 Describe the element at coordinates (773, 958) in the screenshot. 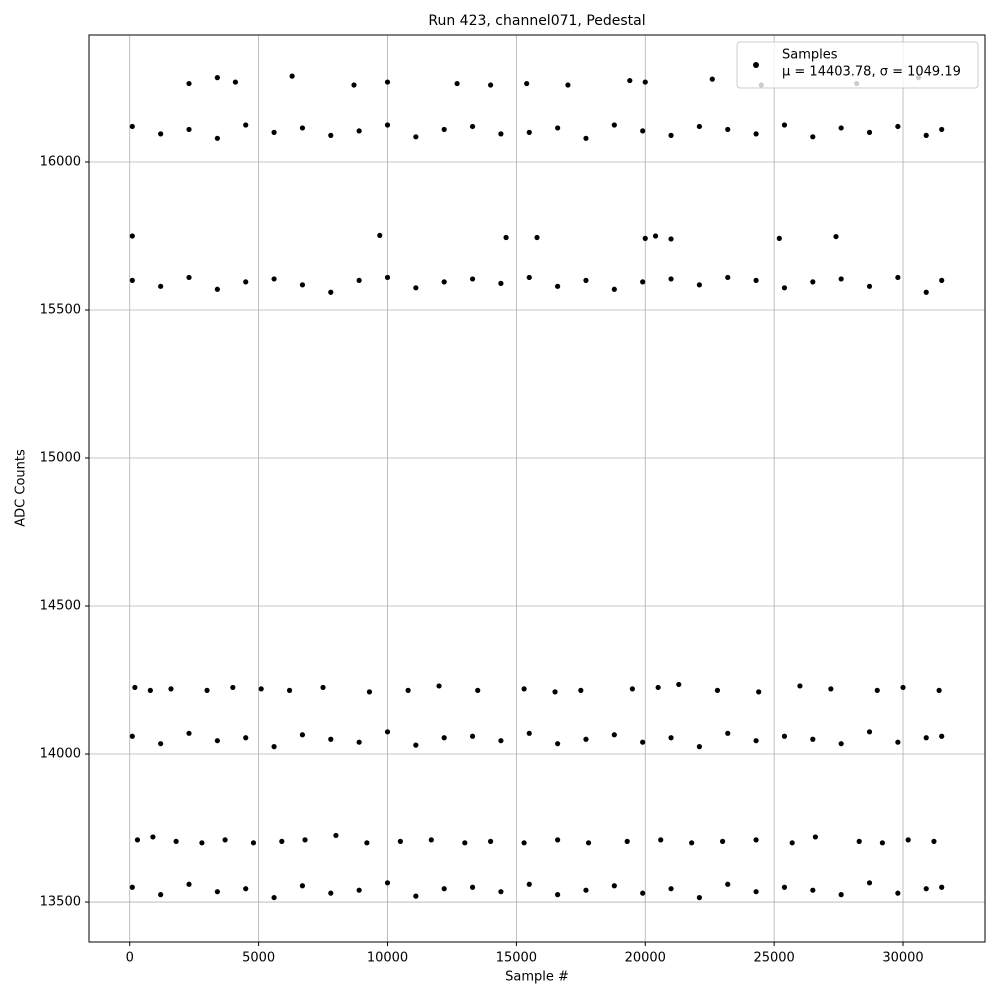

I see `x-tick-label: 25000` at that location.